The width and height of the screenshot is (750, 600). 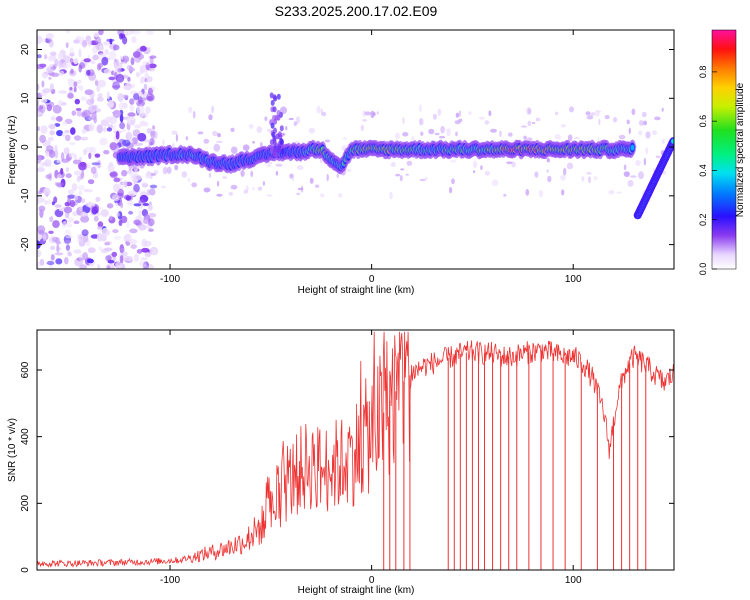 What do you see at coordinates (12, 150) in the screenshot?
I see `spectrogram-y-label: Frequency (Hz)` at bounding box center [12, 150].